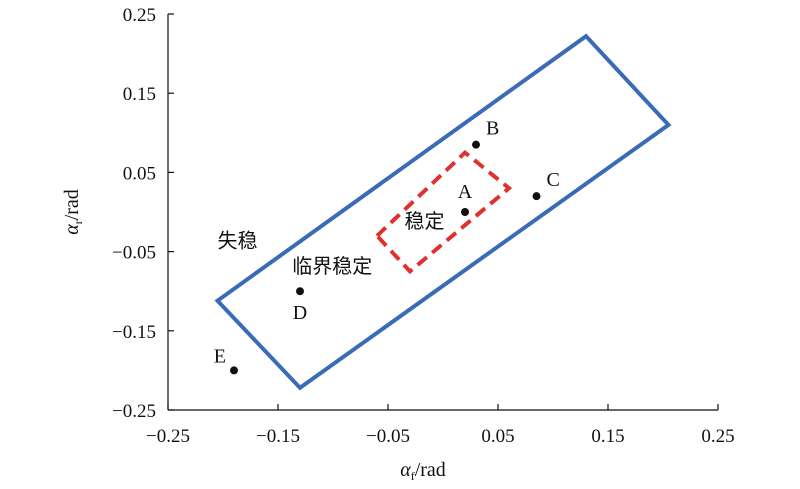  I want to click on y-tick-label: 0.25, so click(139, 15).